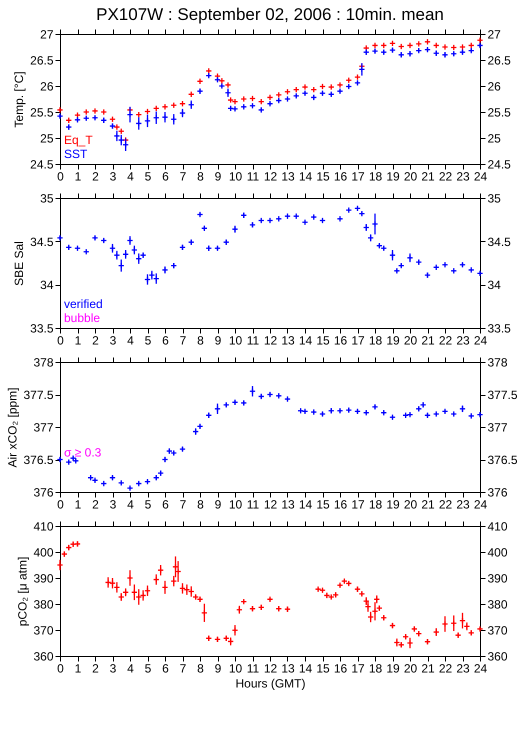  What do you see at coordinates (42, 329) in the screenshot?
I see `y-tick-label: 33.5` at bounding box center [42, 329].